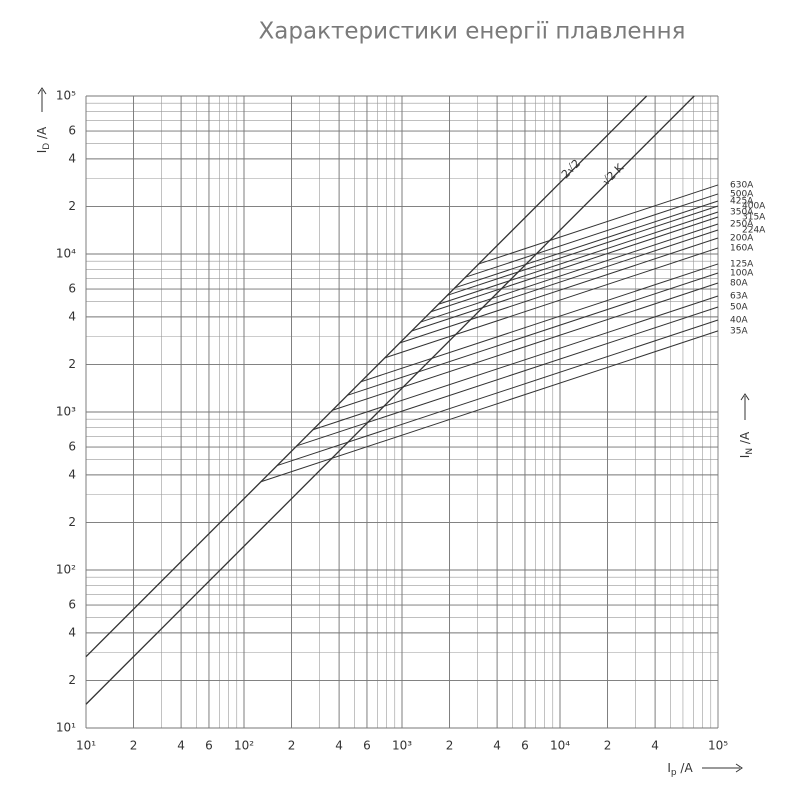 This screenshot has width=800, height=800. What do you see at coordinates (42, 134) in the screenshot?
I see `y-axis-label-unit: /A` at bounding box center [42, 134].